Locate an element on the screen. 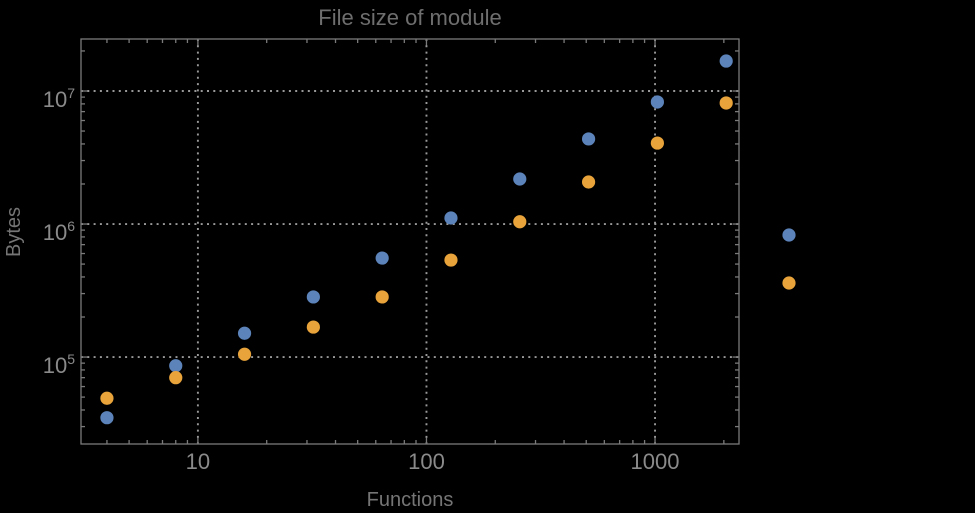 The image size is (975, 513). x-axis-label: Functions is located at coordinates (410, 500).